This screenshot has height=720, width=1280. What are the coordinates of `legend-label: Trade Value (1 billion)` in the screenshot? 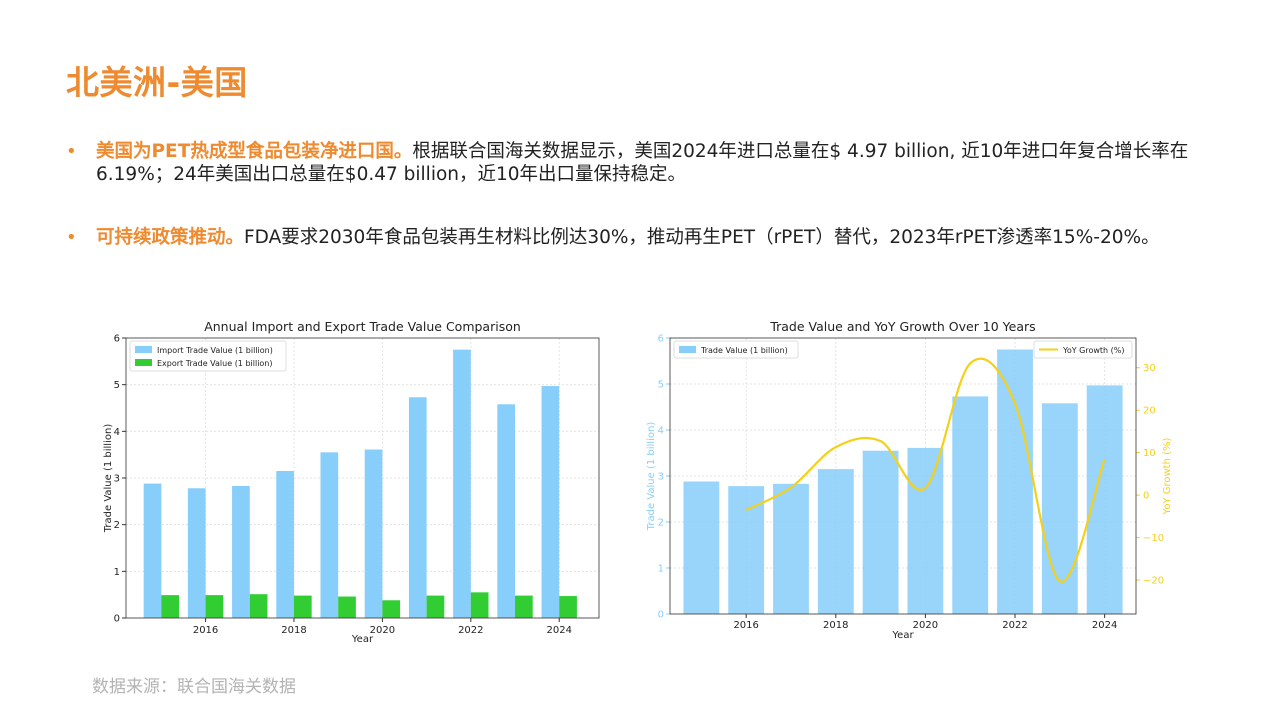 It's located at (744, 350).